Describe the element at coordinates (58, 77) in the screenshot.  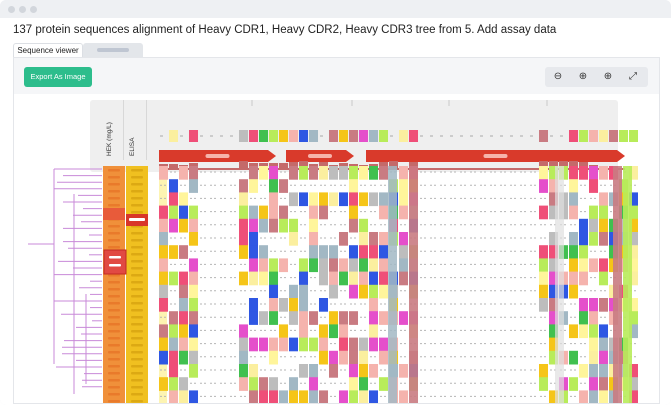
I see `export-image-button: Export As Image` at that location.